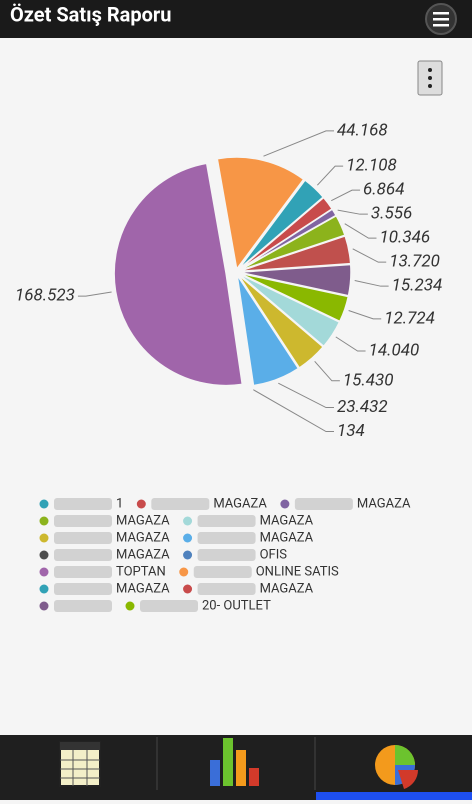 Image resolution: width=472 pixels, height=804 pixels. Describe the element at coordinates (90, 14) in the screenshot. I see `app-title: Özet Satış Raporu` at that location.